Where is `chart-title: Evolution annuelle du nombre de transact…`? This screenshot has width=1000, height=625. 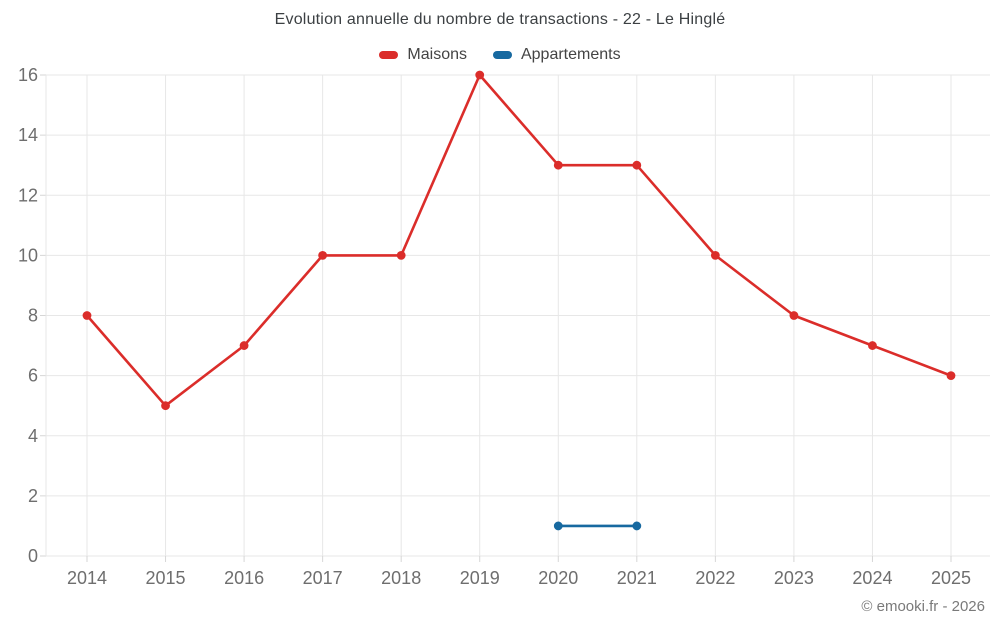 chart-title: Evolution annuelle du nombre de transact… is located at coordinates (500, 19).